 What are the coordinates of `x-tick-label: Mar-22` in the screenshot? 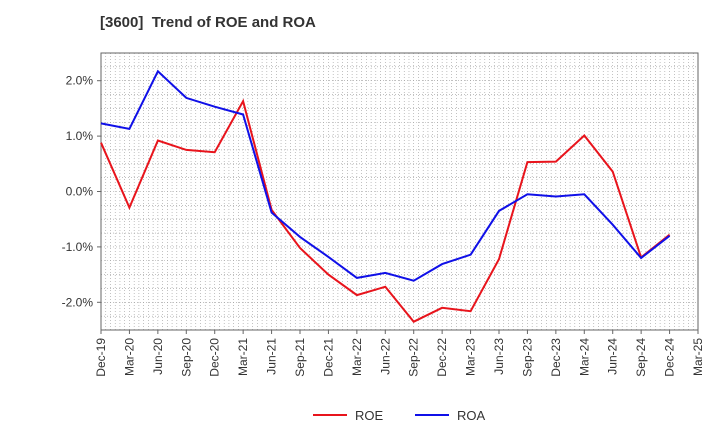 It's located at (357, 357).